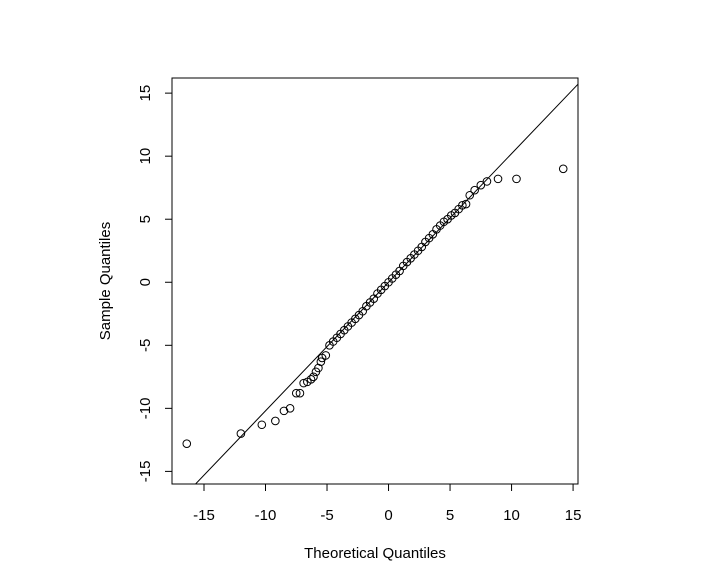 The image size is (713, 583). Describe the element at coordinates (388, 515) in the screenshot. I see `x-tick-label: 0` at that location.